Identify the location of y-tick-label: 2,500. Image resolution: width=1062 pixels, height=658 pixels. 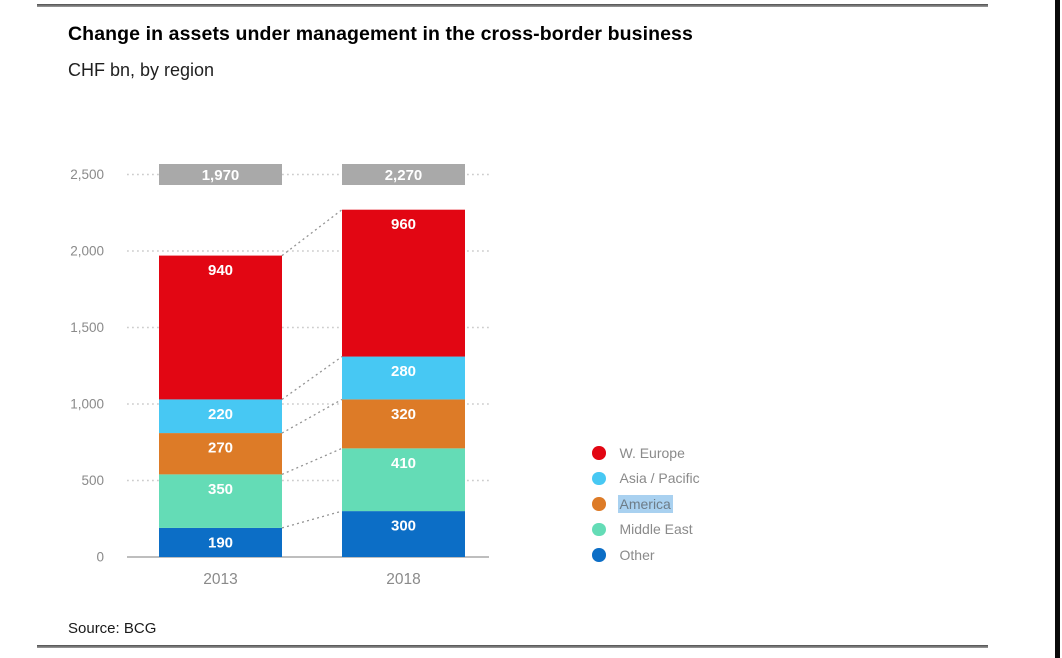
(87, 174).